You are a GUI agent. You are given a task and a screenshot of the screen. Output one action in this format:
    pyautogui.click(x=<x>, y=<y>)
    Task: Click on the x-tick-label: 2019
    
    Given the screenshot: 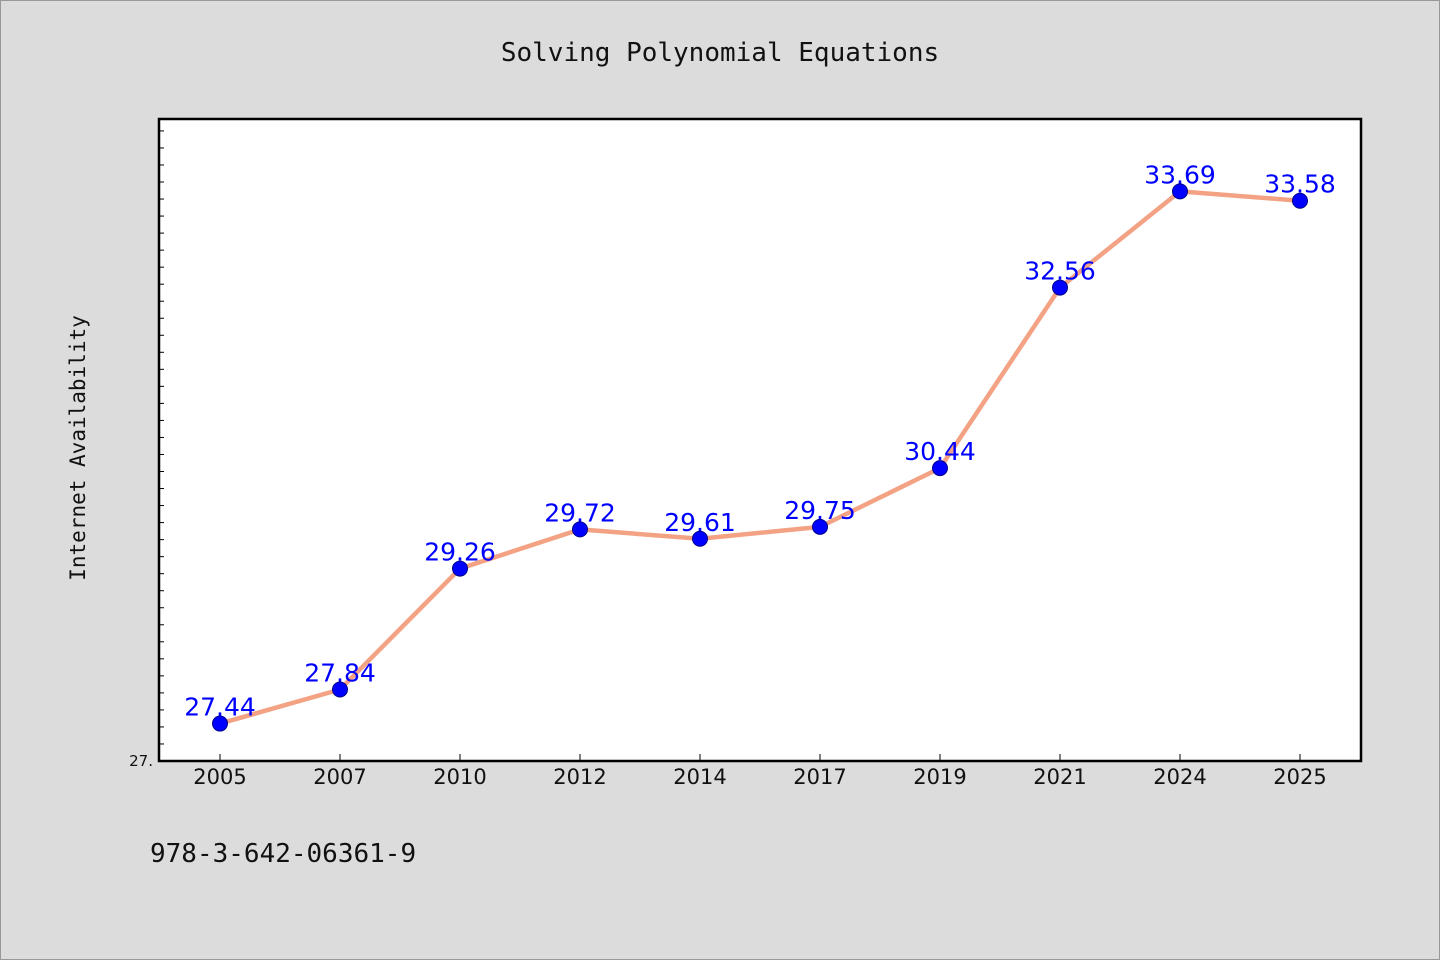 What is the action you would take?
    pyautogui.click(x=939, y=777)
    